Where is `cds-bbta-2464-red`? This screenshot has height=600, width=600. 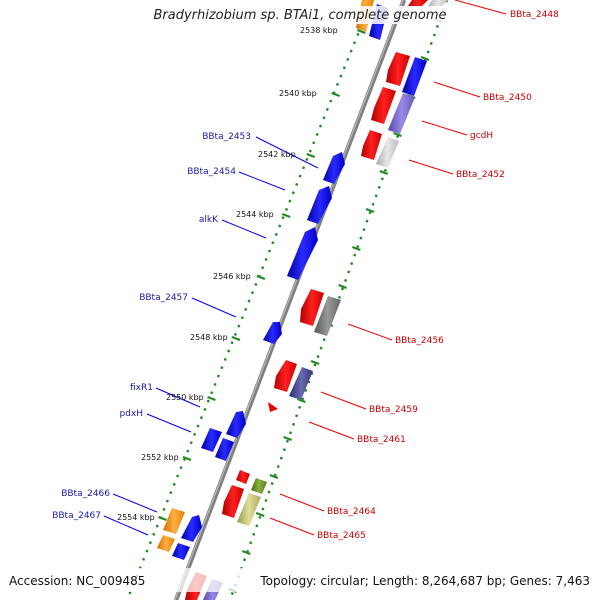 cds-bbta-2464-red is located at coordinates (243, 477).